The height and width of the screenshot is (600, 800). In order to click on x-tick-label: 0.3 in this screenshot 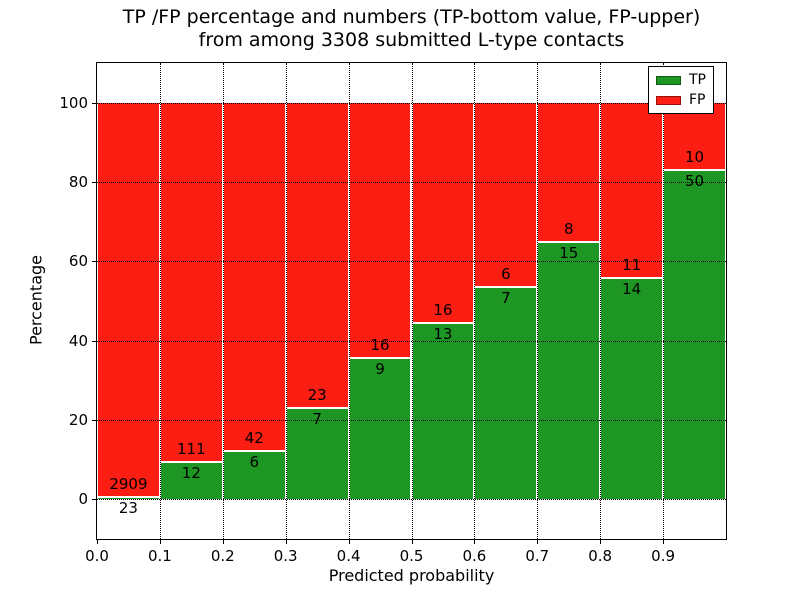, I will do `click(285, 556)`.